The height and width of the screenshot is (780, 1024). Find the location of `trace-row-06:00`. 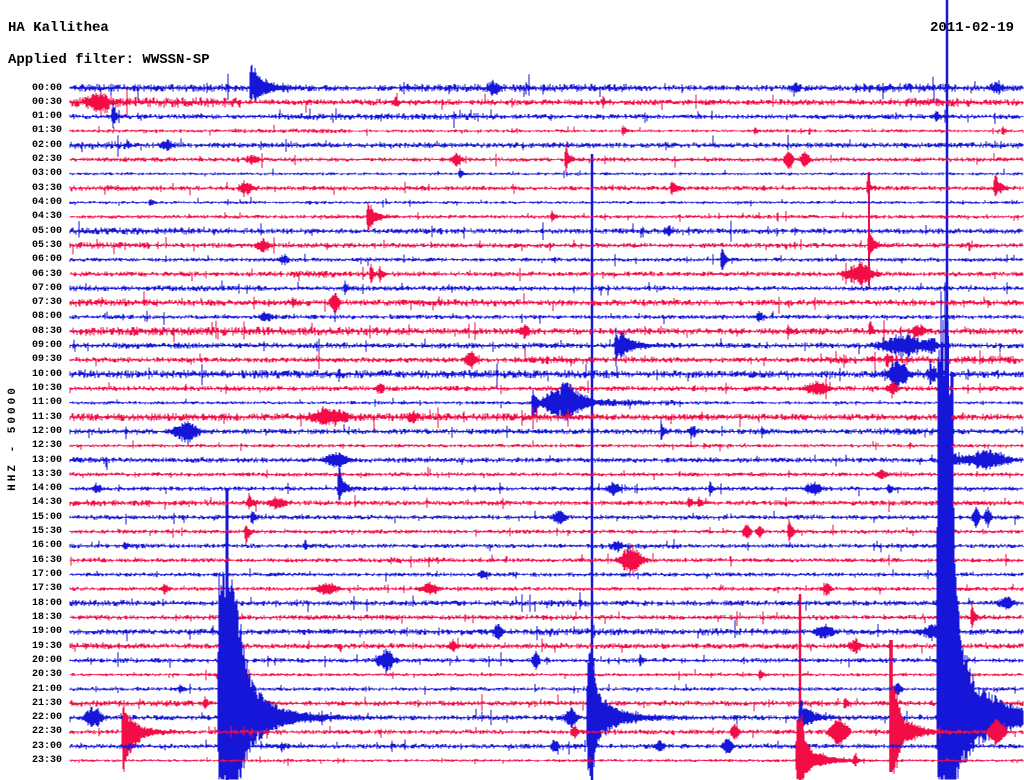

trace-row-06:00 is located at coordinates (546, 259).